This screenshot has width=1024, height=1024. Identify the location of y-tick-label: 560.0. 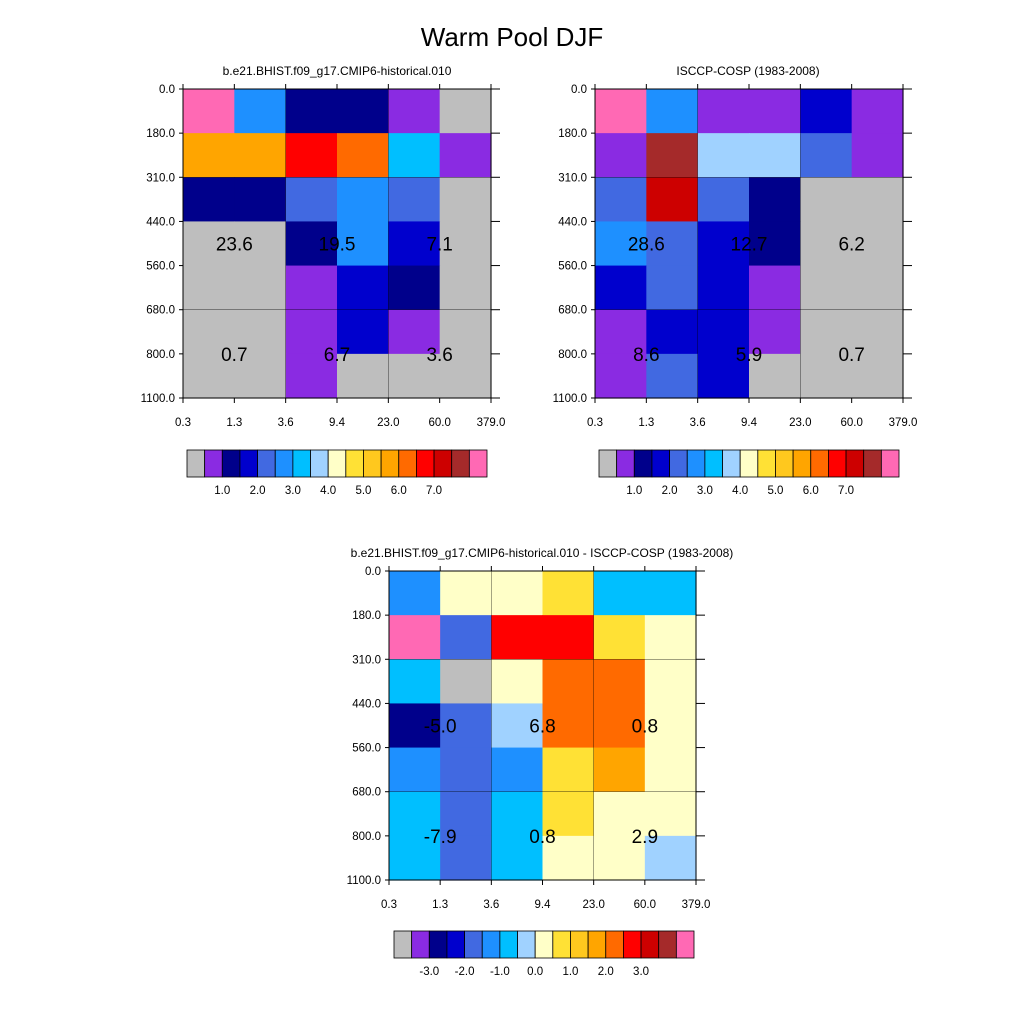
(572, 267).